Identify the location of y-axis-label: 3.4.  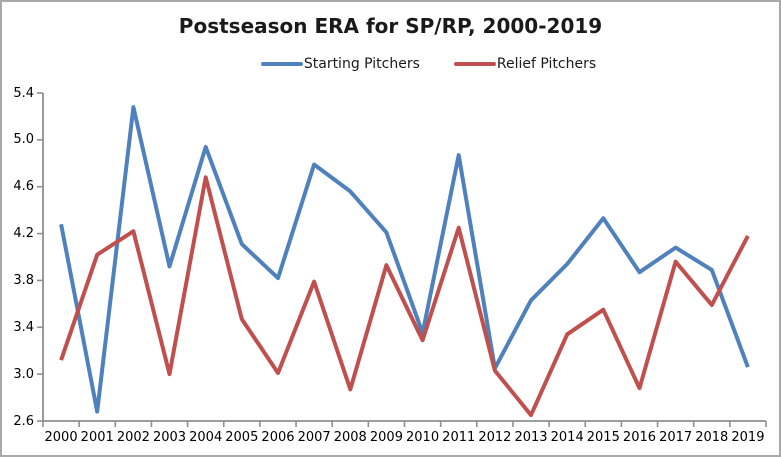
(23, 327).